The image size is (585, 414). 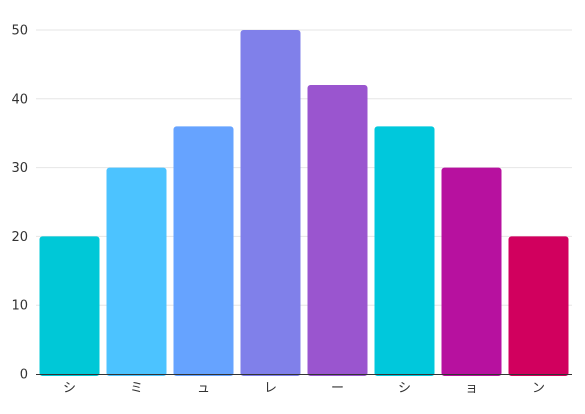 I want to click on x-tick-label: ー, so click(x=337, y=388).